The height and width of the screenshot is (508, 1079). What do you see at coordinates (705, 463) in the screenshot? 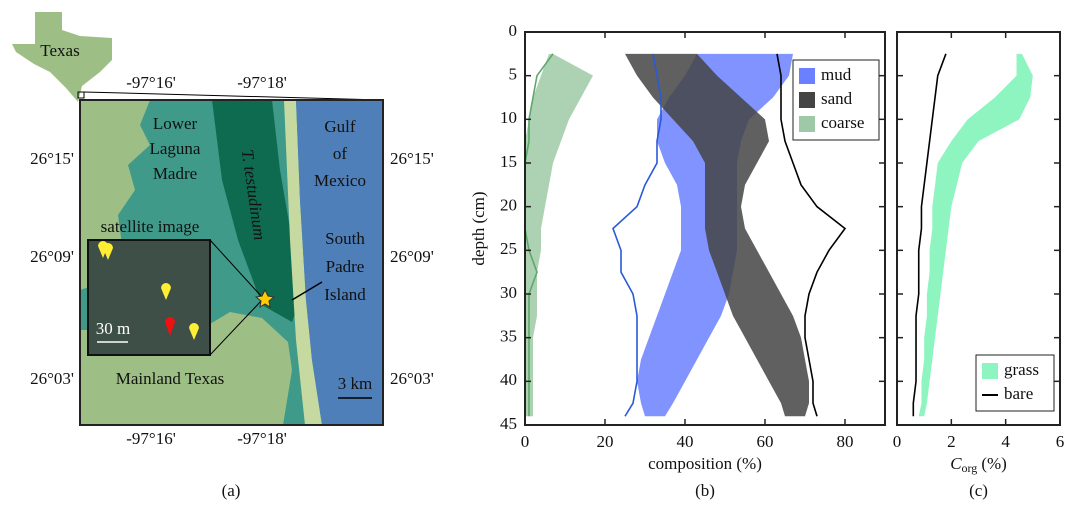
I see `x-axis-label: composition (%)` at bounding box center [705, 463].